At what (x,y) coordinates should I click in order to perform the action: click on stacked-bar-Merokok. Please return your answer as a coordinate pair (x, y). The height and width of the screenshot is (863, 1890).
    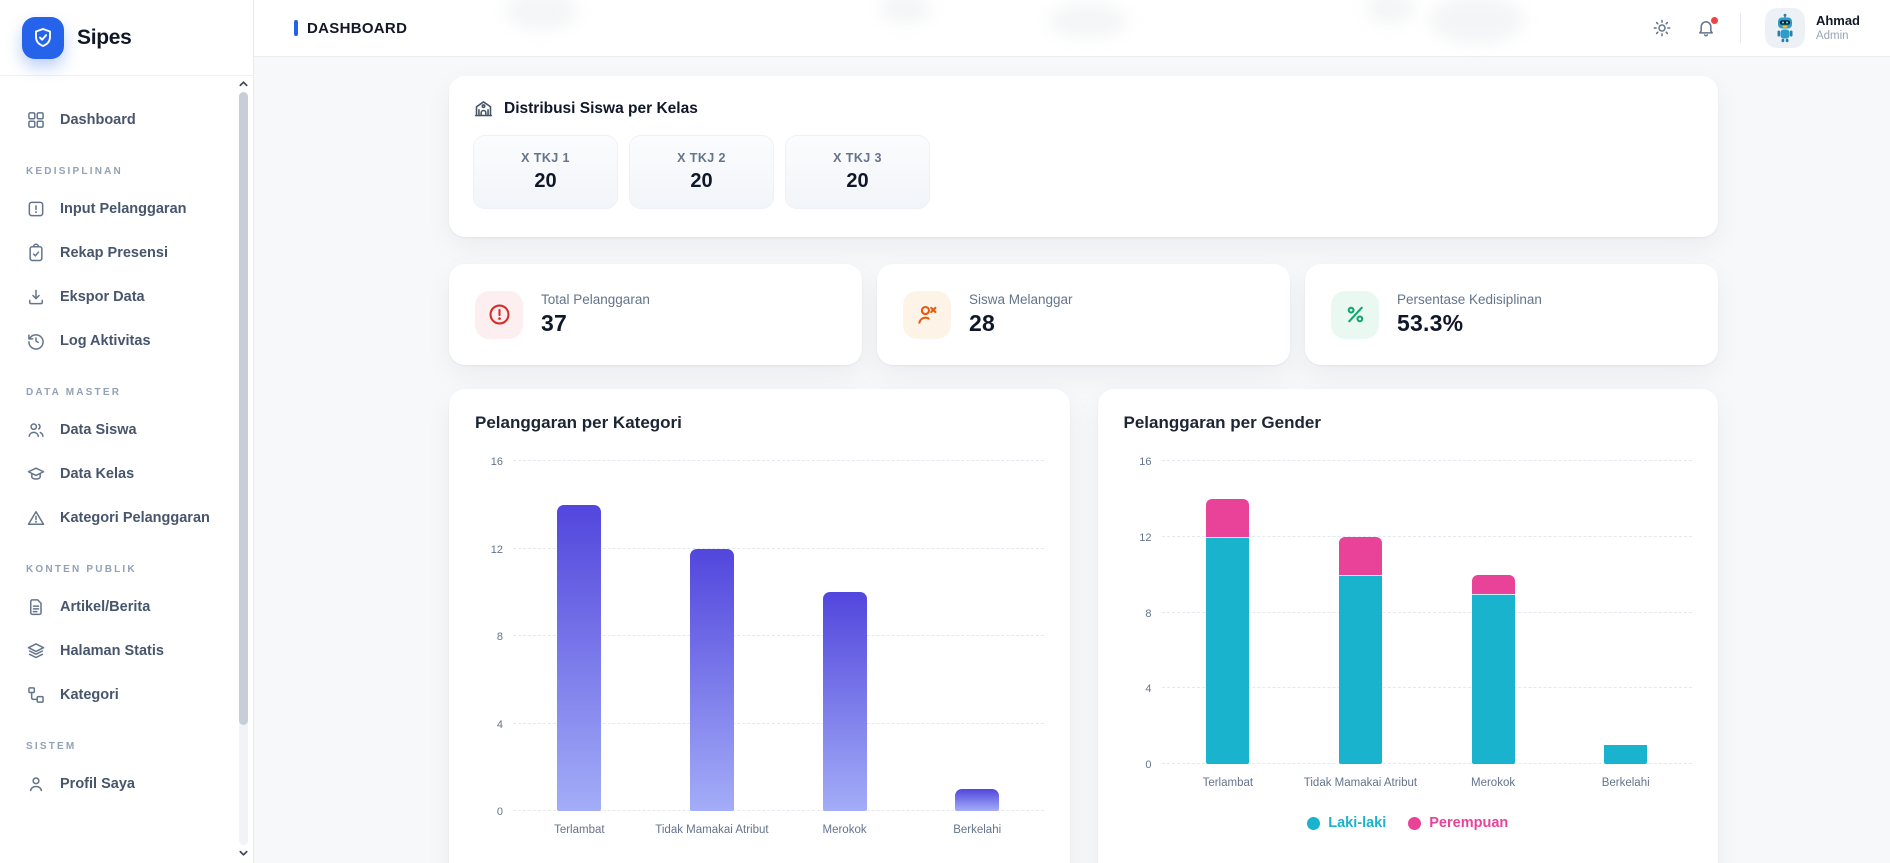
    Looking at the image, I should click on (1493, 612).